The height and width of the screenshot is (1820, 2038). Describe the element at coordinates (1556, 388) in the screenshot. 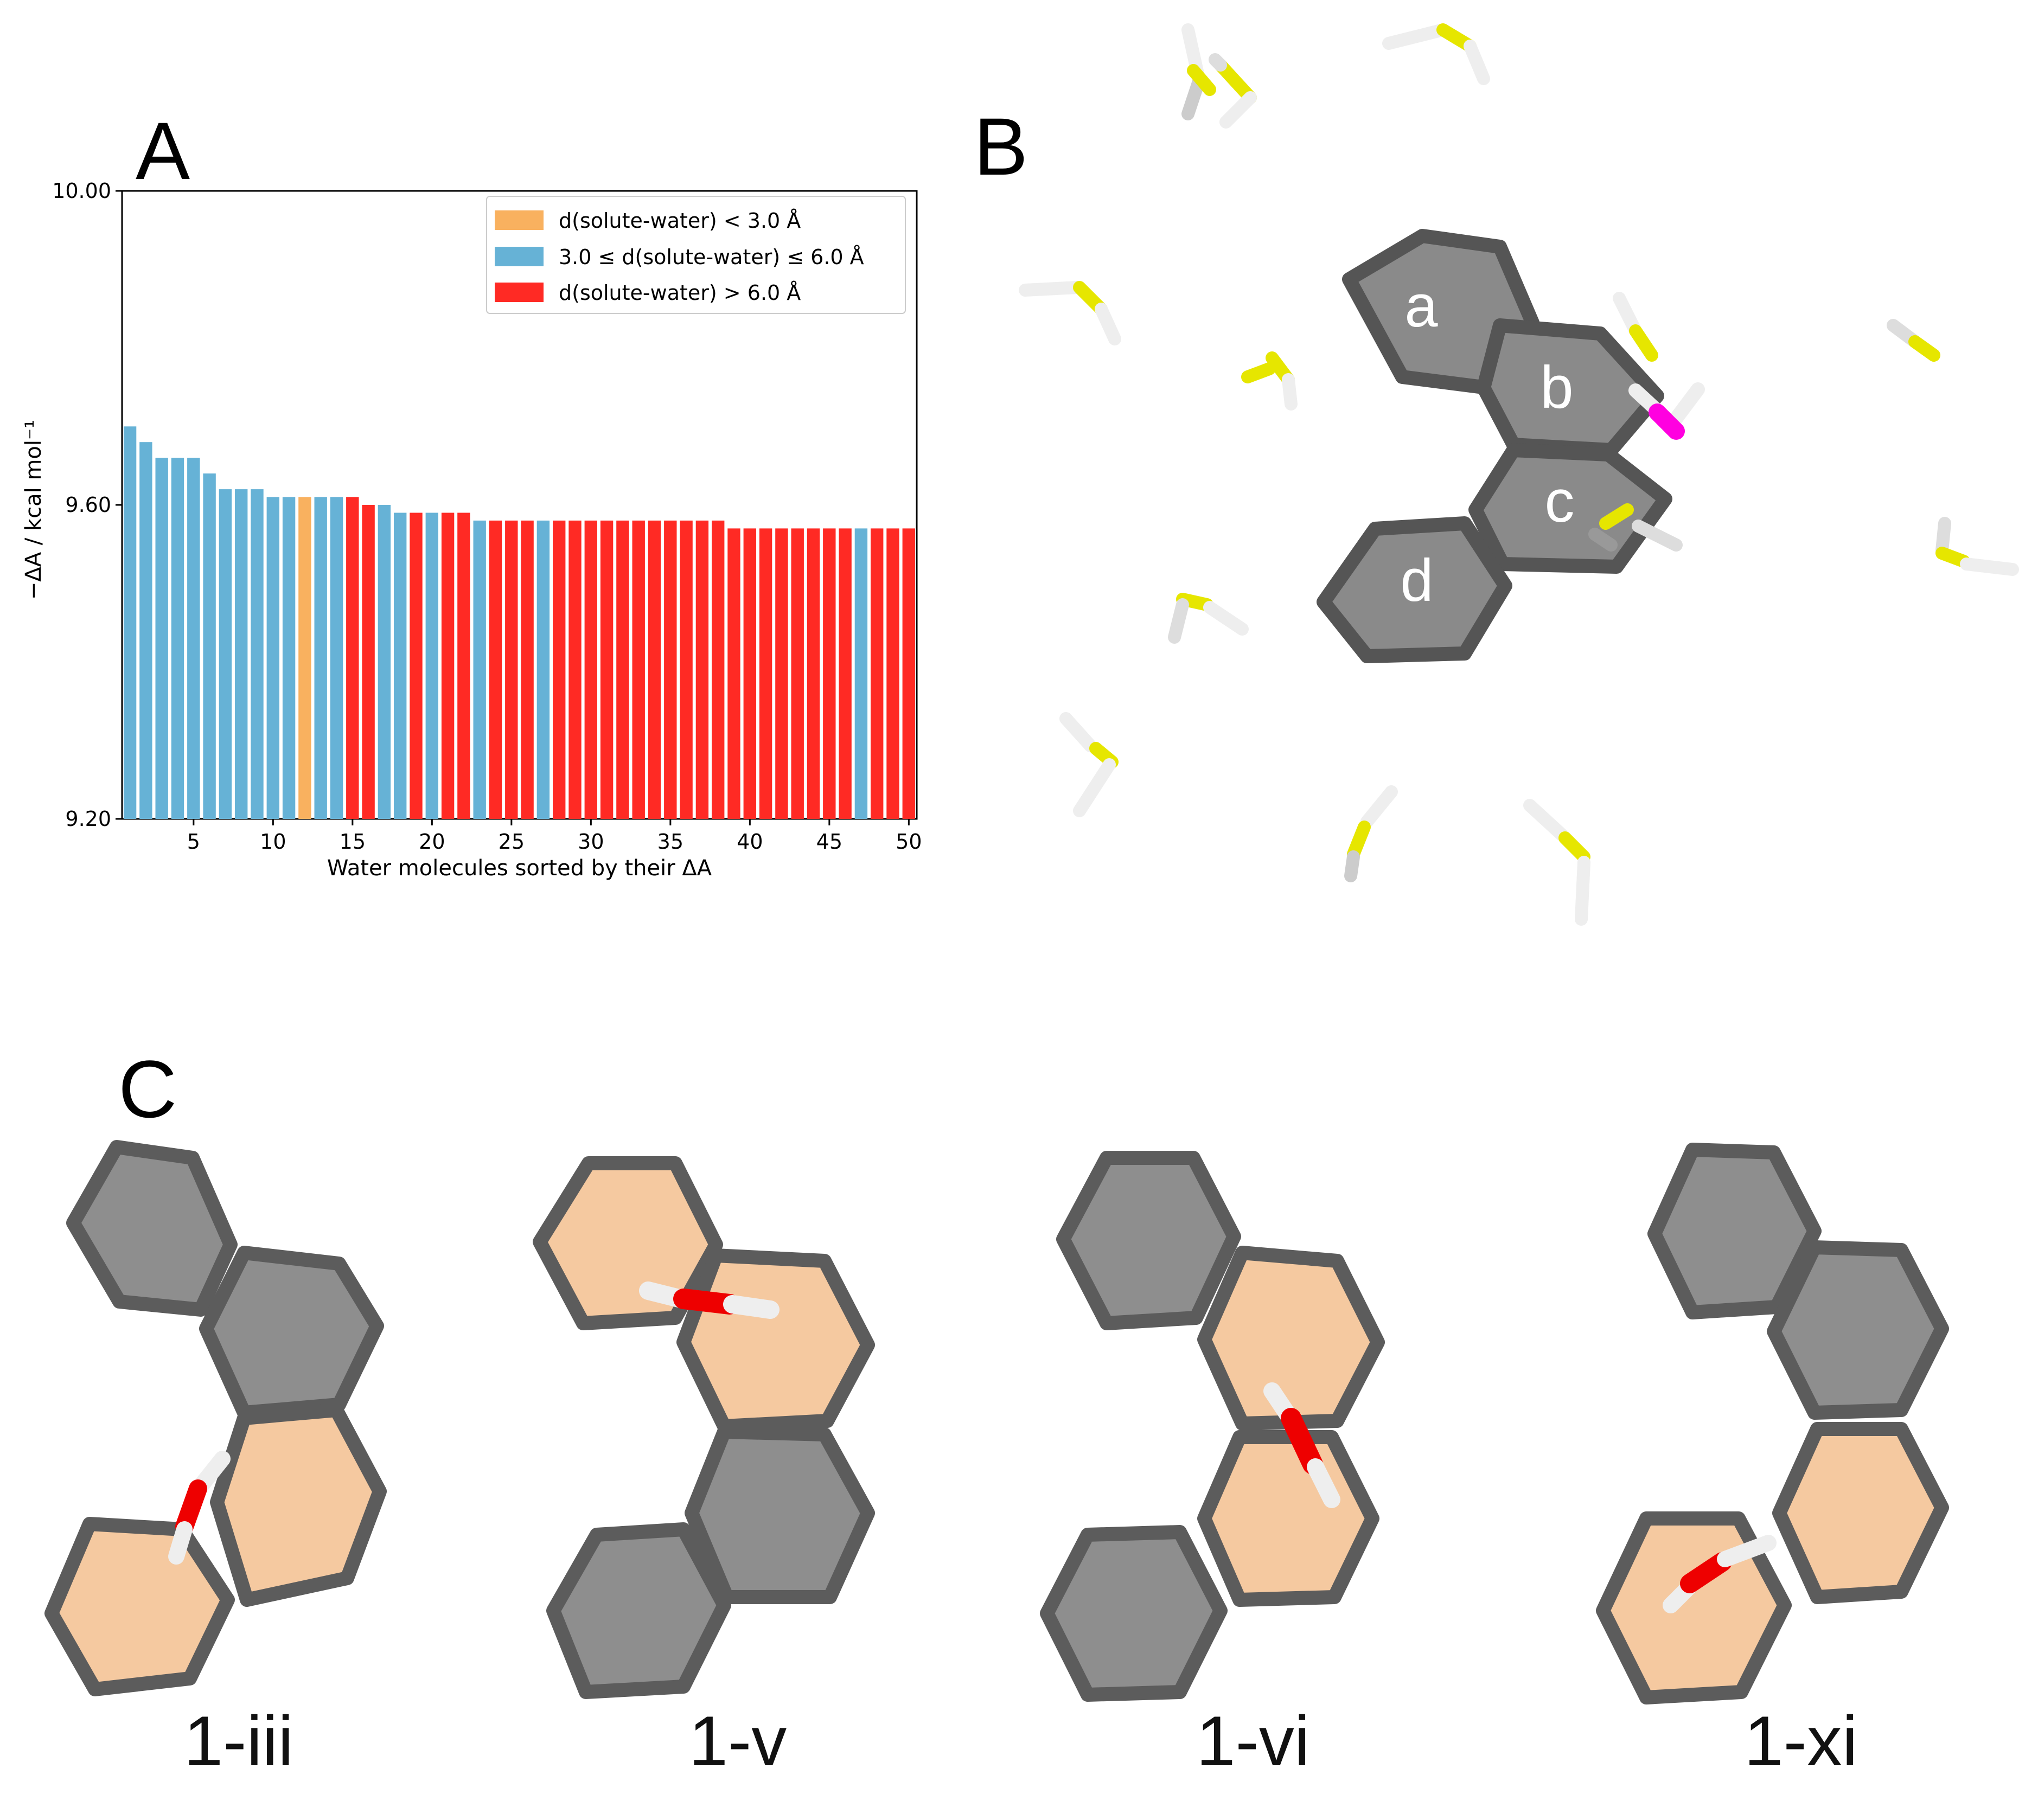

I see `ring-label-b: b` at that location.